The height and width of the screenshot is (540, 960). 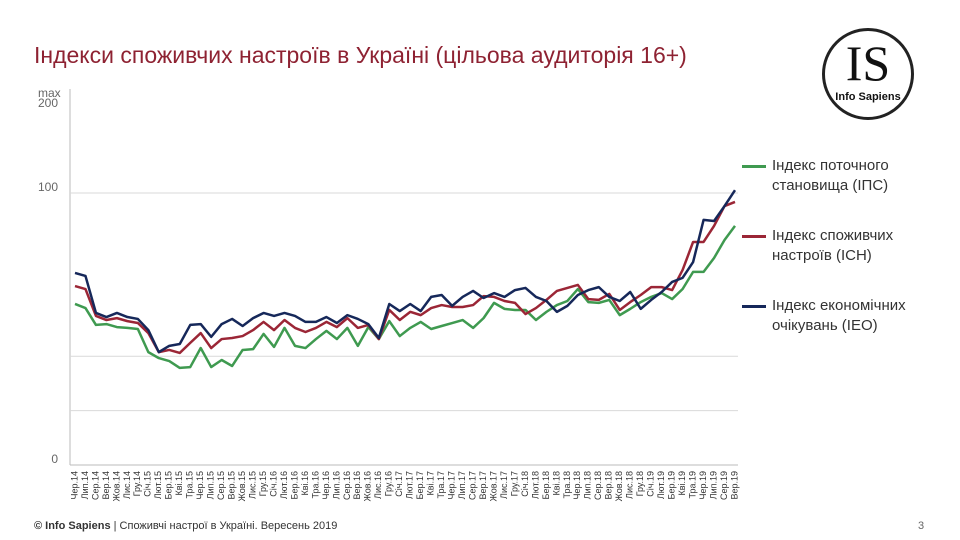 I want to click on x-tick-label: Бер.17, so click(x=420, y=485).